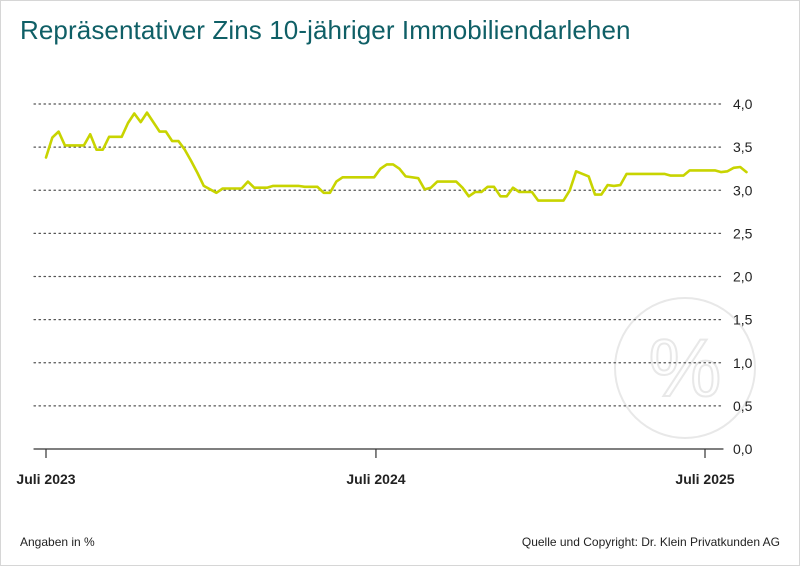 The width and height of the screenshot is (800, 566). I want to click on y-tick-label: 1,5, so click(743, 320).